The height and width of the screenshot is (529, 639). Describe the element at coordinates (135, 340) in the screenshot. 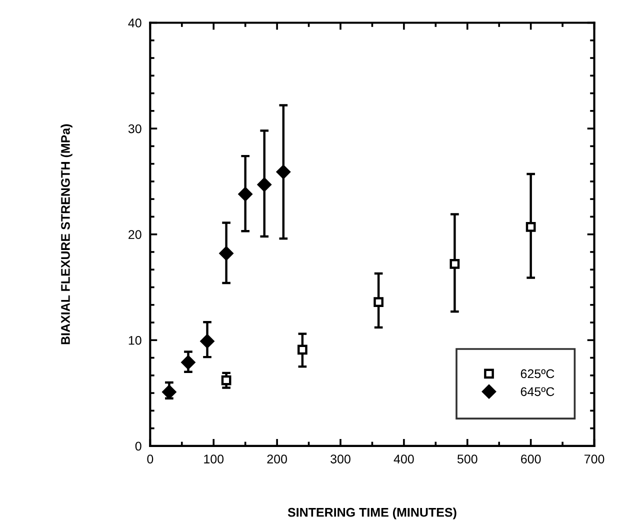

I see `y-tick-label: 10` at that location.